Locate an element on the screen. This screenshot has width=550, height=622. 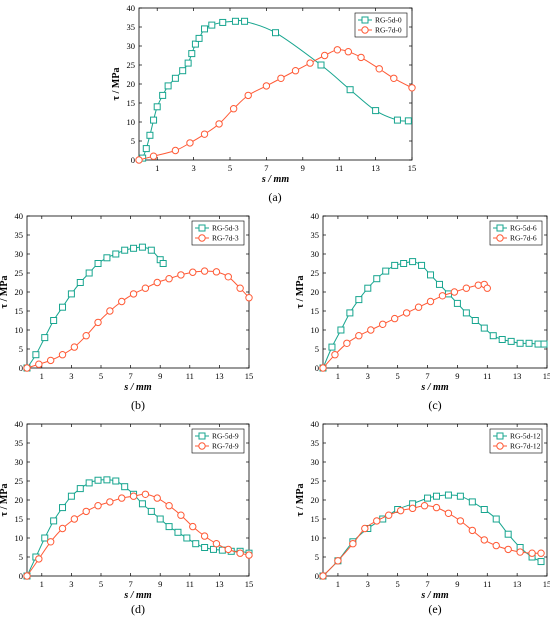
legend: RG-5d-3RG-7d-3 is located at coordinates (218, 233).